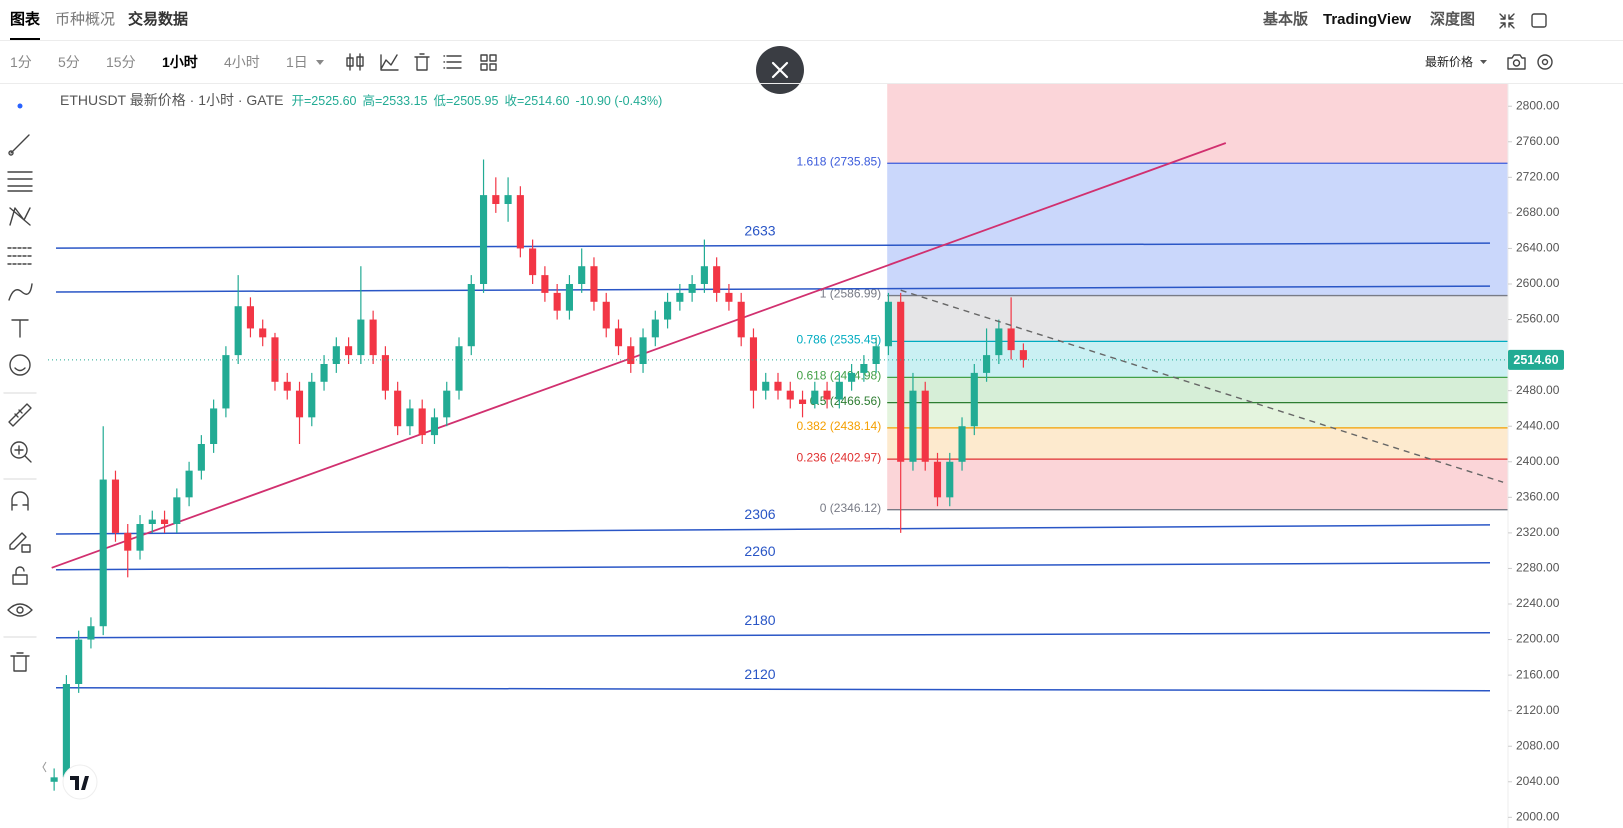  I want to click on window-icon, so click(1539, 20).